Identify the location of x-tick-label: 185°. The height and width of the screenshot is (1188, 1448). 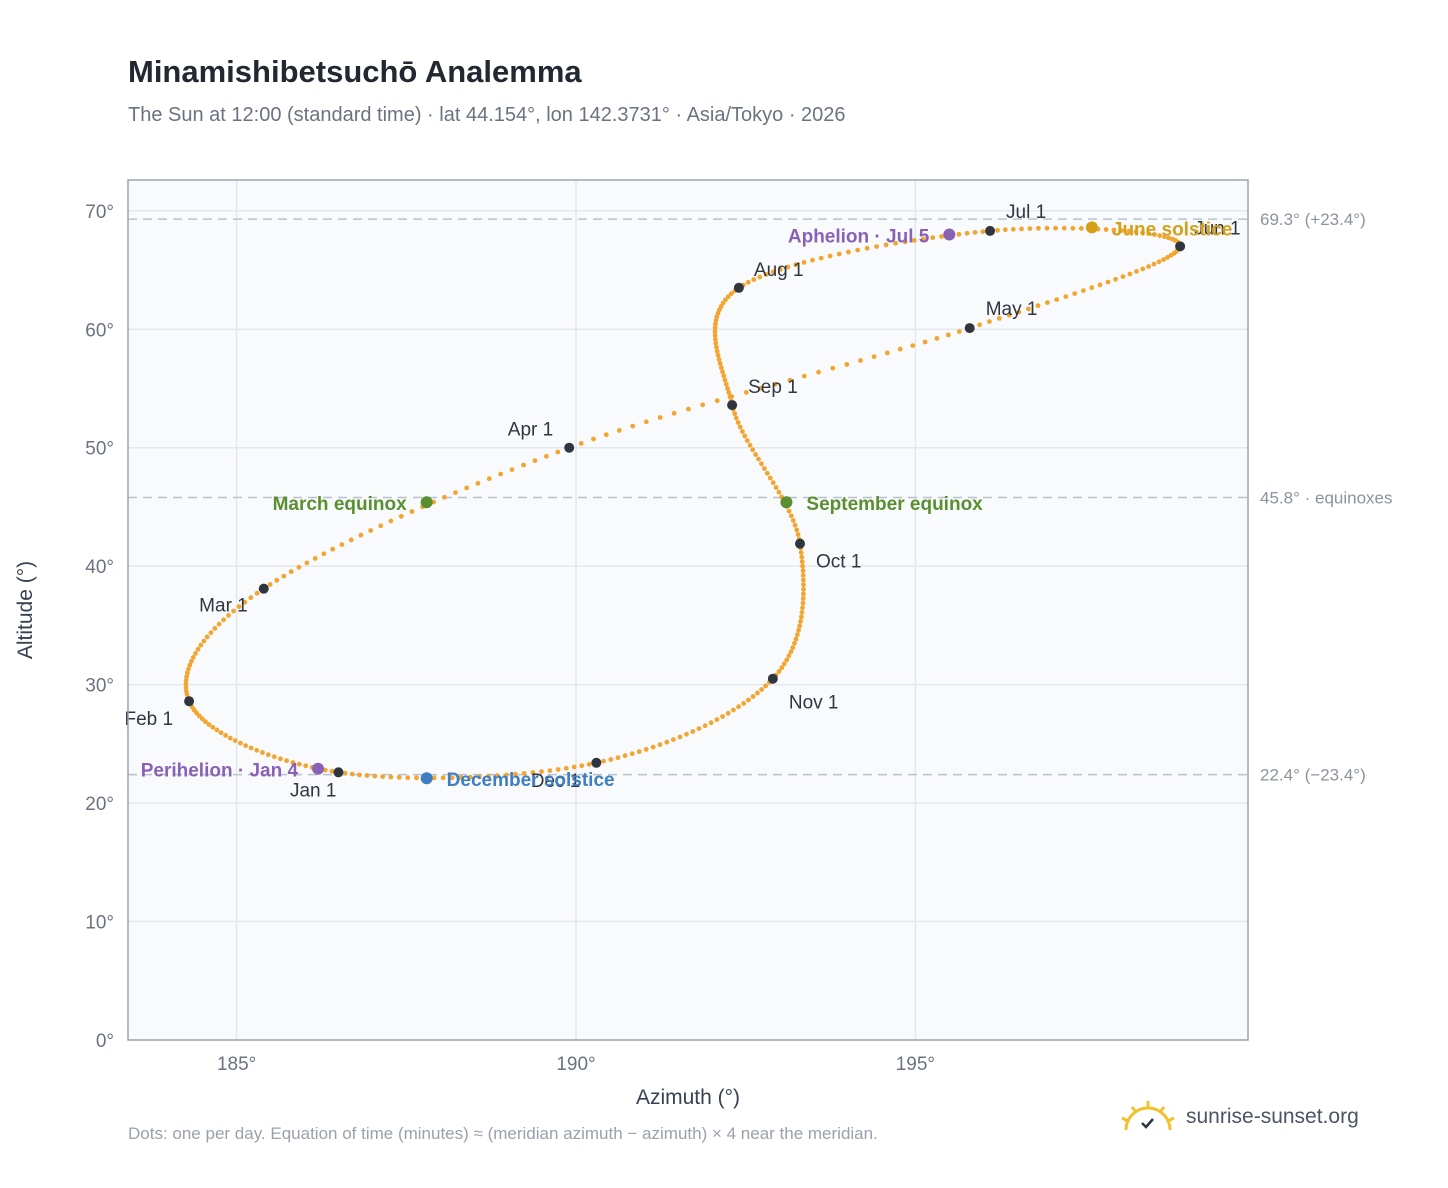
(236, 1064).